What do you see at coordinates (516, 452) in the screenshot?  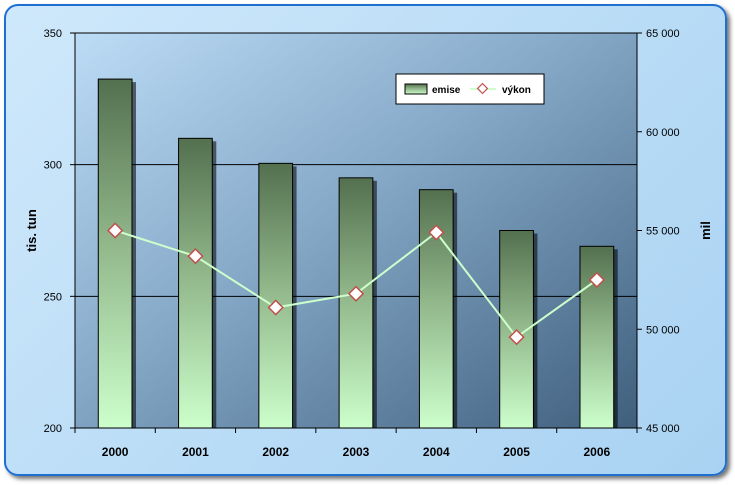 I see `x-tick-label: 2005` at bounding box center [516, 452].